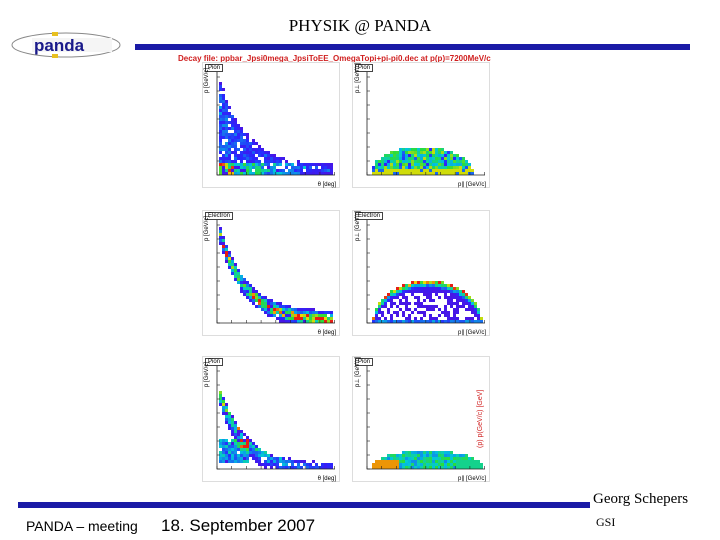 This screenshot has height=540, width=720. Describe the element at coordinates (480, 418) in the screenshot. I see `side-label: (p) p(GeV/c) [GeV]` at that location.